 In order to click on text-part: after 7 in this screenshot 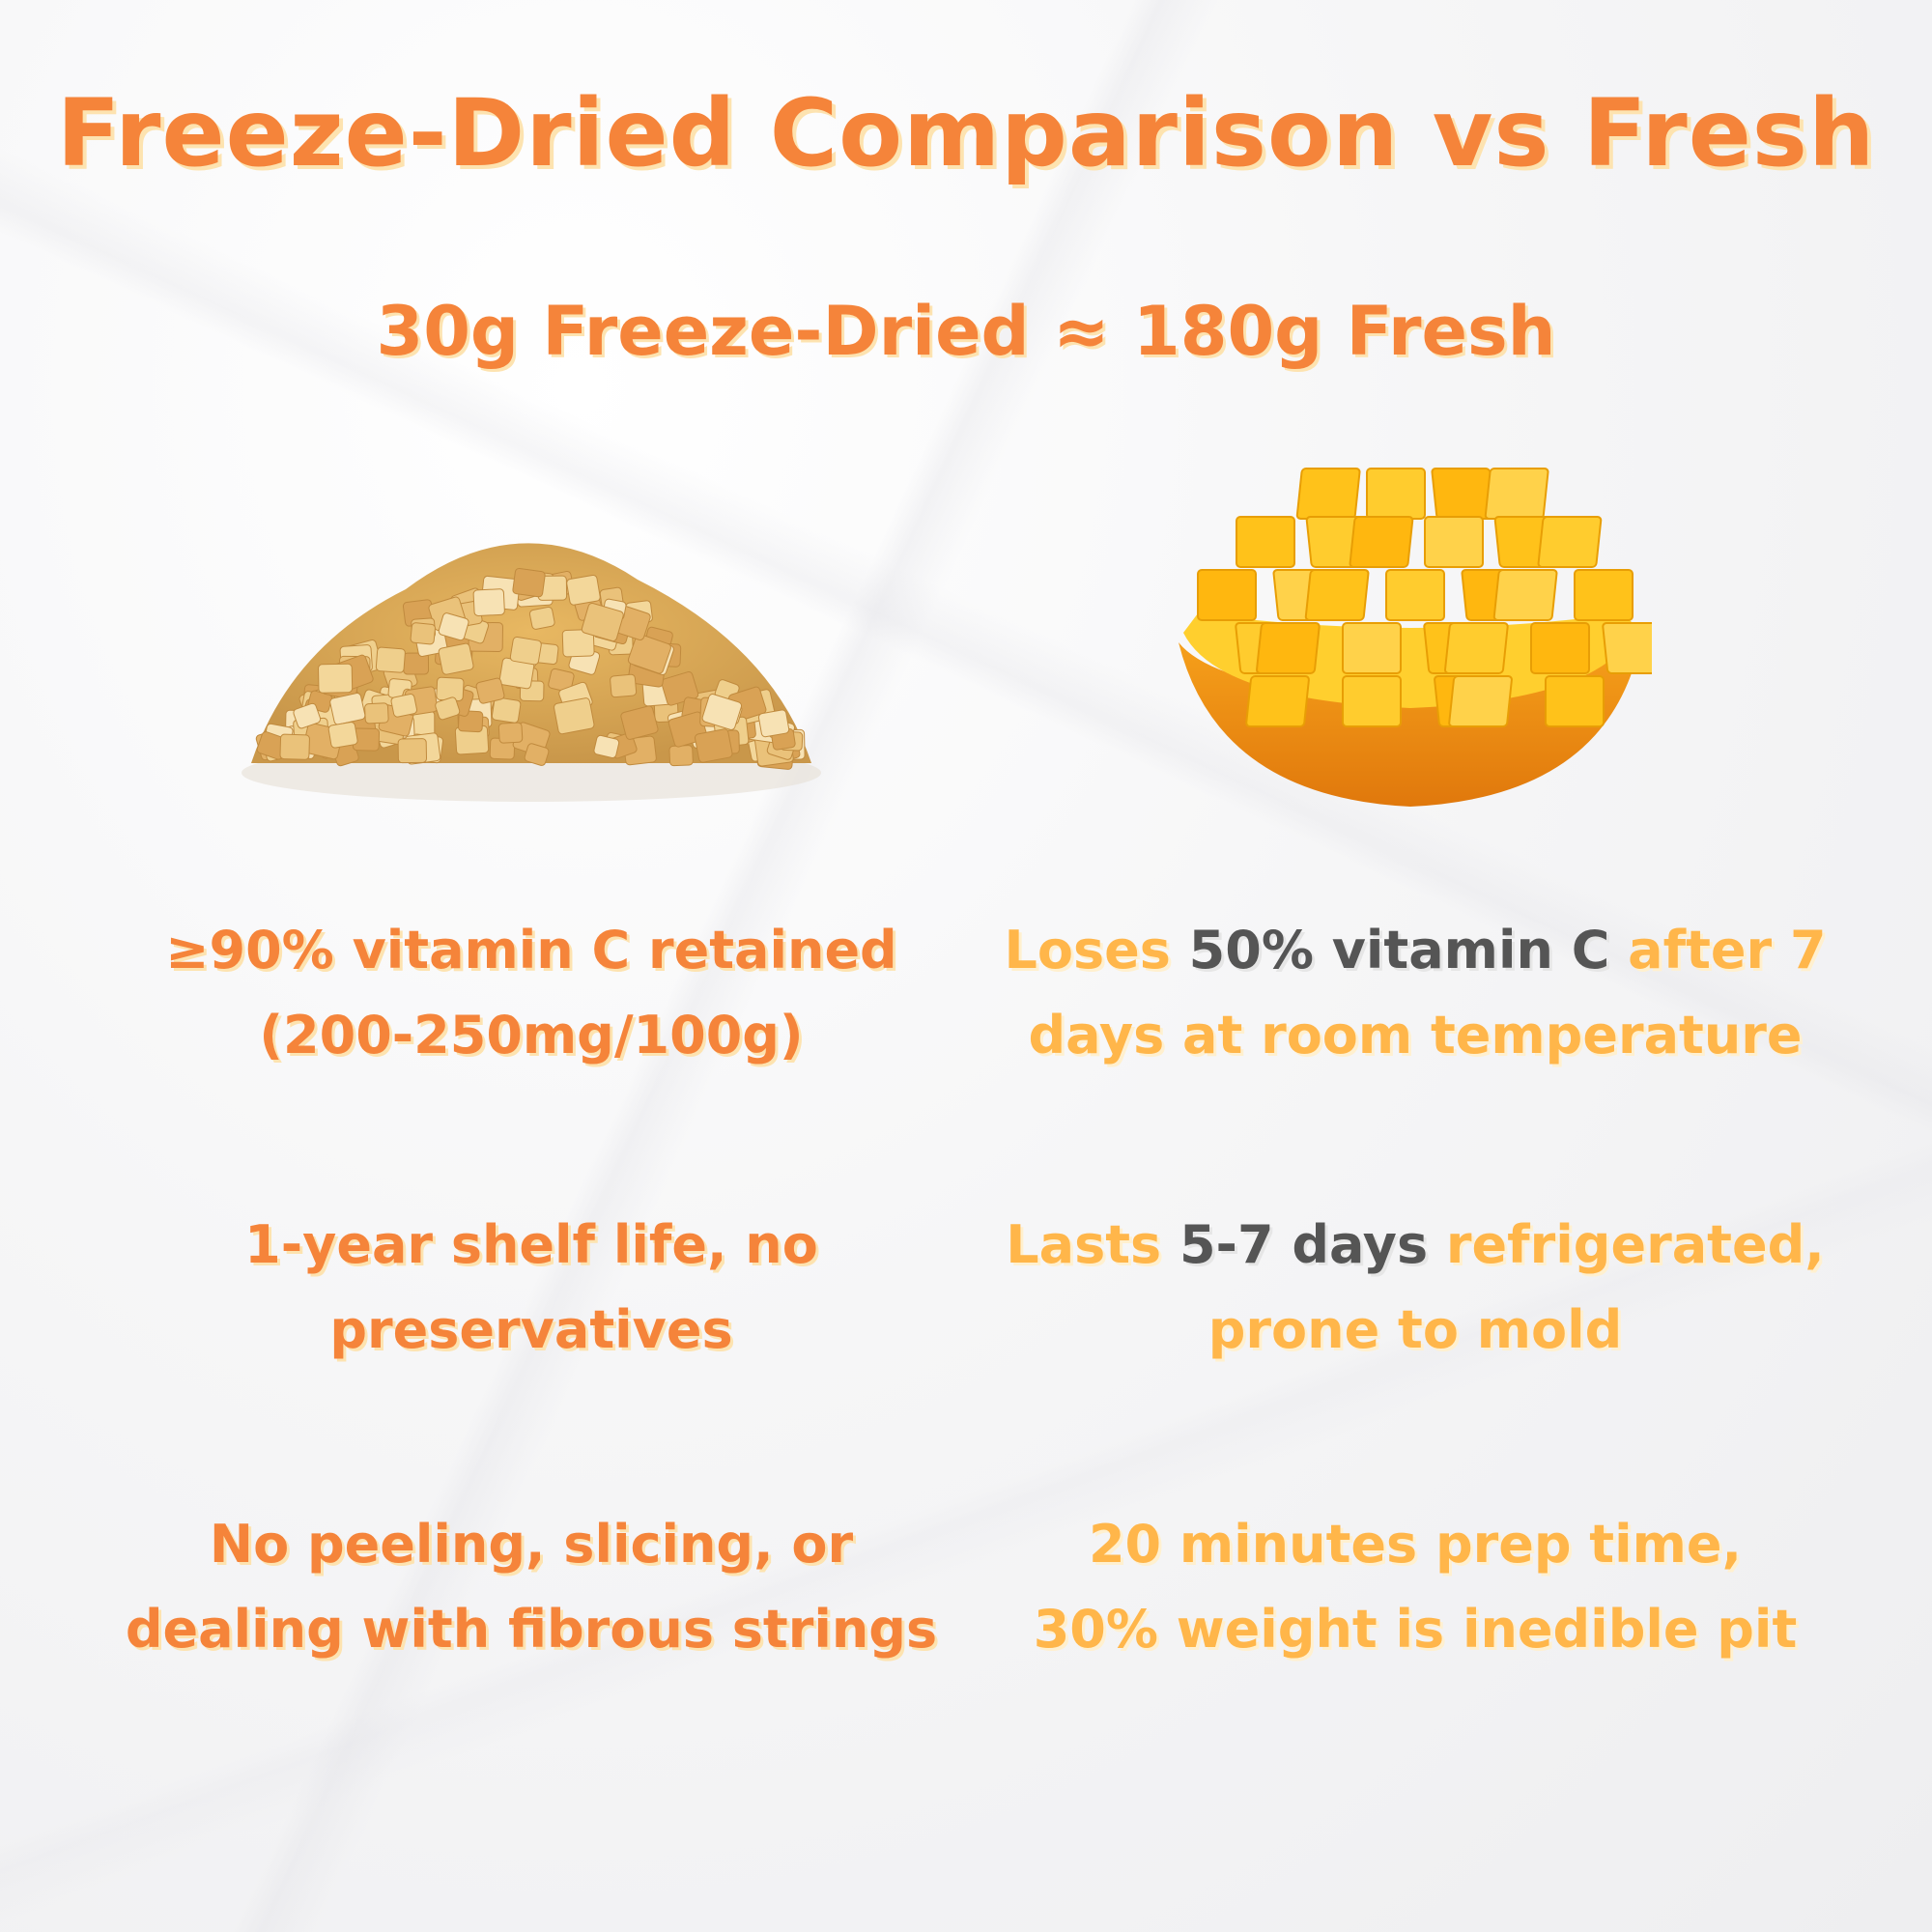, I will do `click(1718, 950)`.